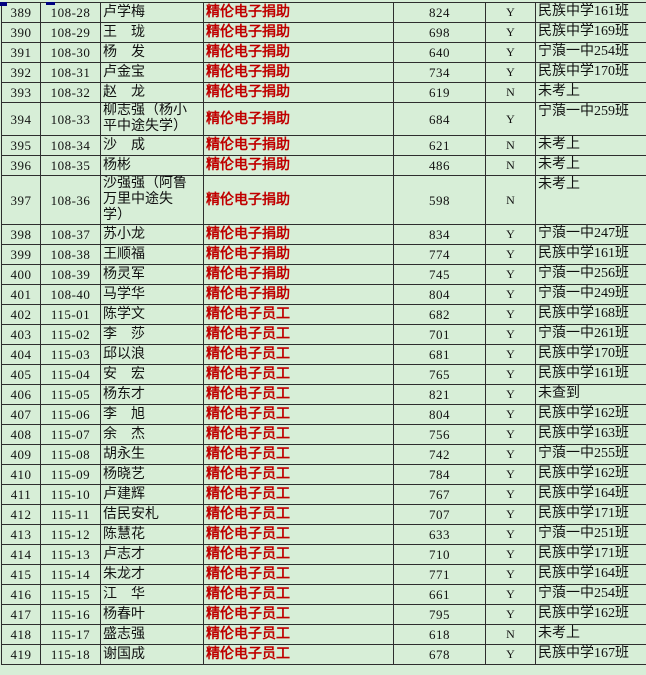  What do you see at coordinates (21, 255) in the screenshot?
I see `cell-row-number: 399` at bounding box center [21, 255].